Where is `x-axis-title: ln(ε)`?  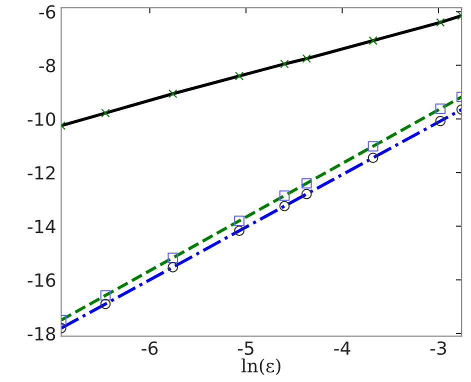
x-axis-title: ln(ε) is located at coordinates (261, 367).